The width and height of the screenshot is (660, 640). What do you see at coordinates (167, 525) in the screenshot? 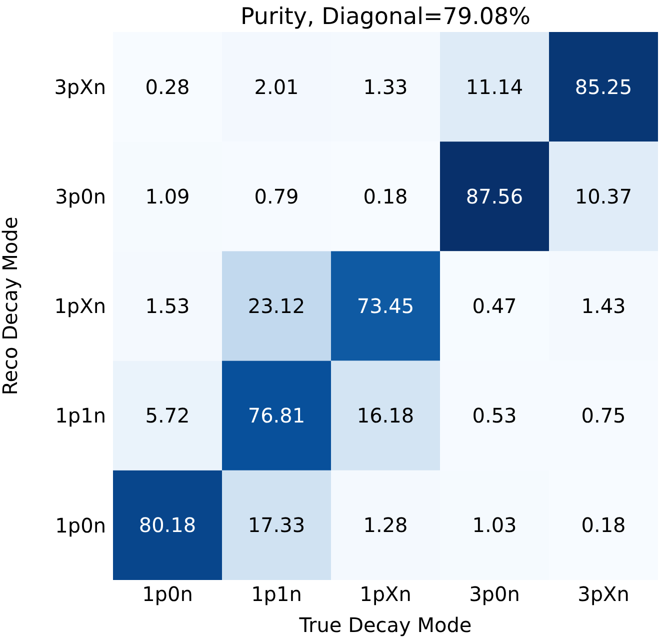
I see `data-label: 80.18` at bounding box center [167, 525].